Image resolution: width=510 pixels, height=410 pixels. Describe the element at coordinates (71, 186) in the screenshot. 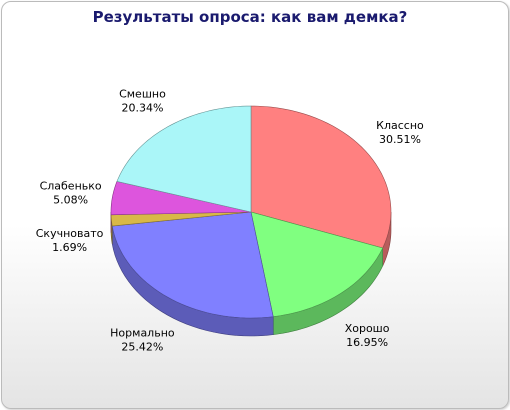

I see `slice-label: Слабенько` at that location.